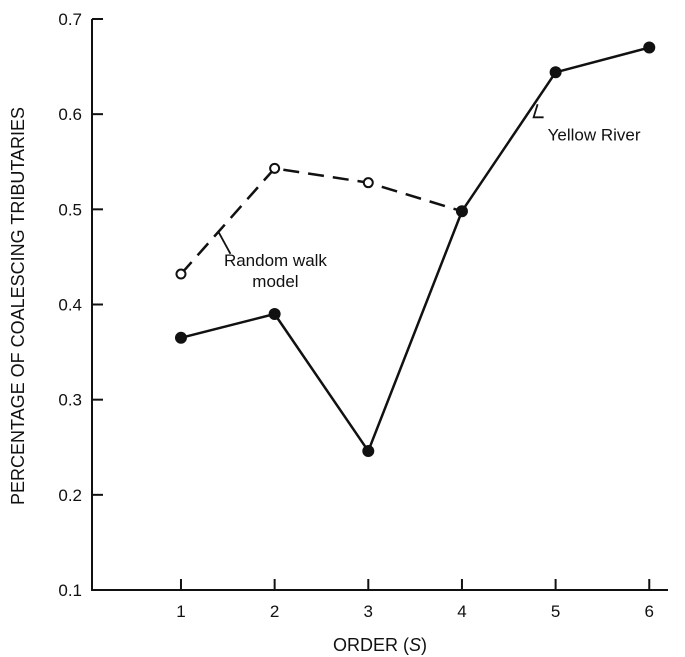 This screenshot has height=657, width=685. What do you see at coordinates (70, 495) in the screenshot?
I see `y-tick-label: 0.2` at bounding box center [70, 495].